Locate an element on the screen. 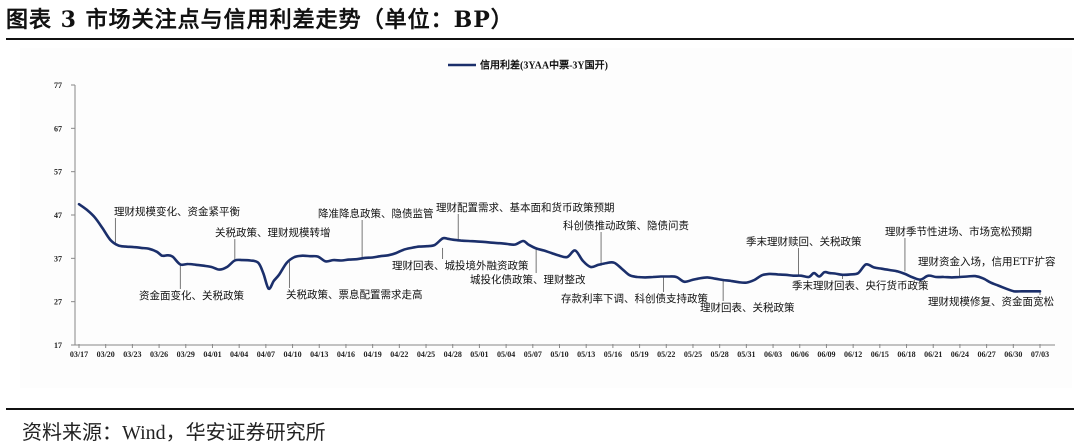 Image resolution: width=1080 pixels, height=448 pixels. y-tick-label: 77 is located at coordinates (58, 85).